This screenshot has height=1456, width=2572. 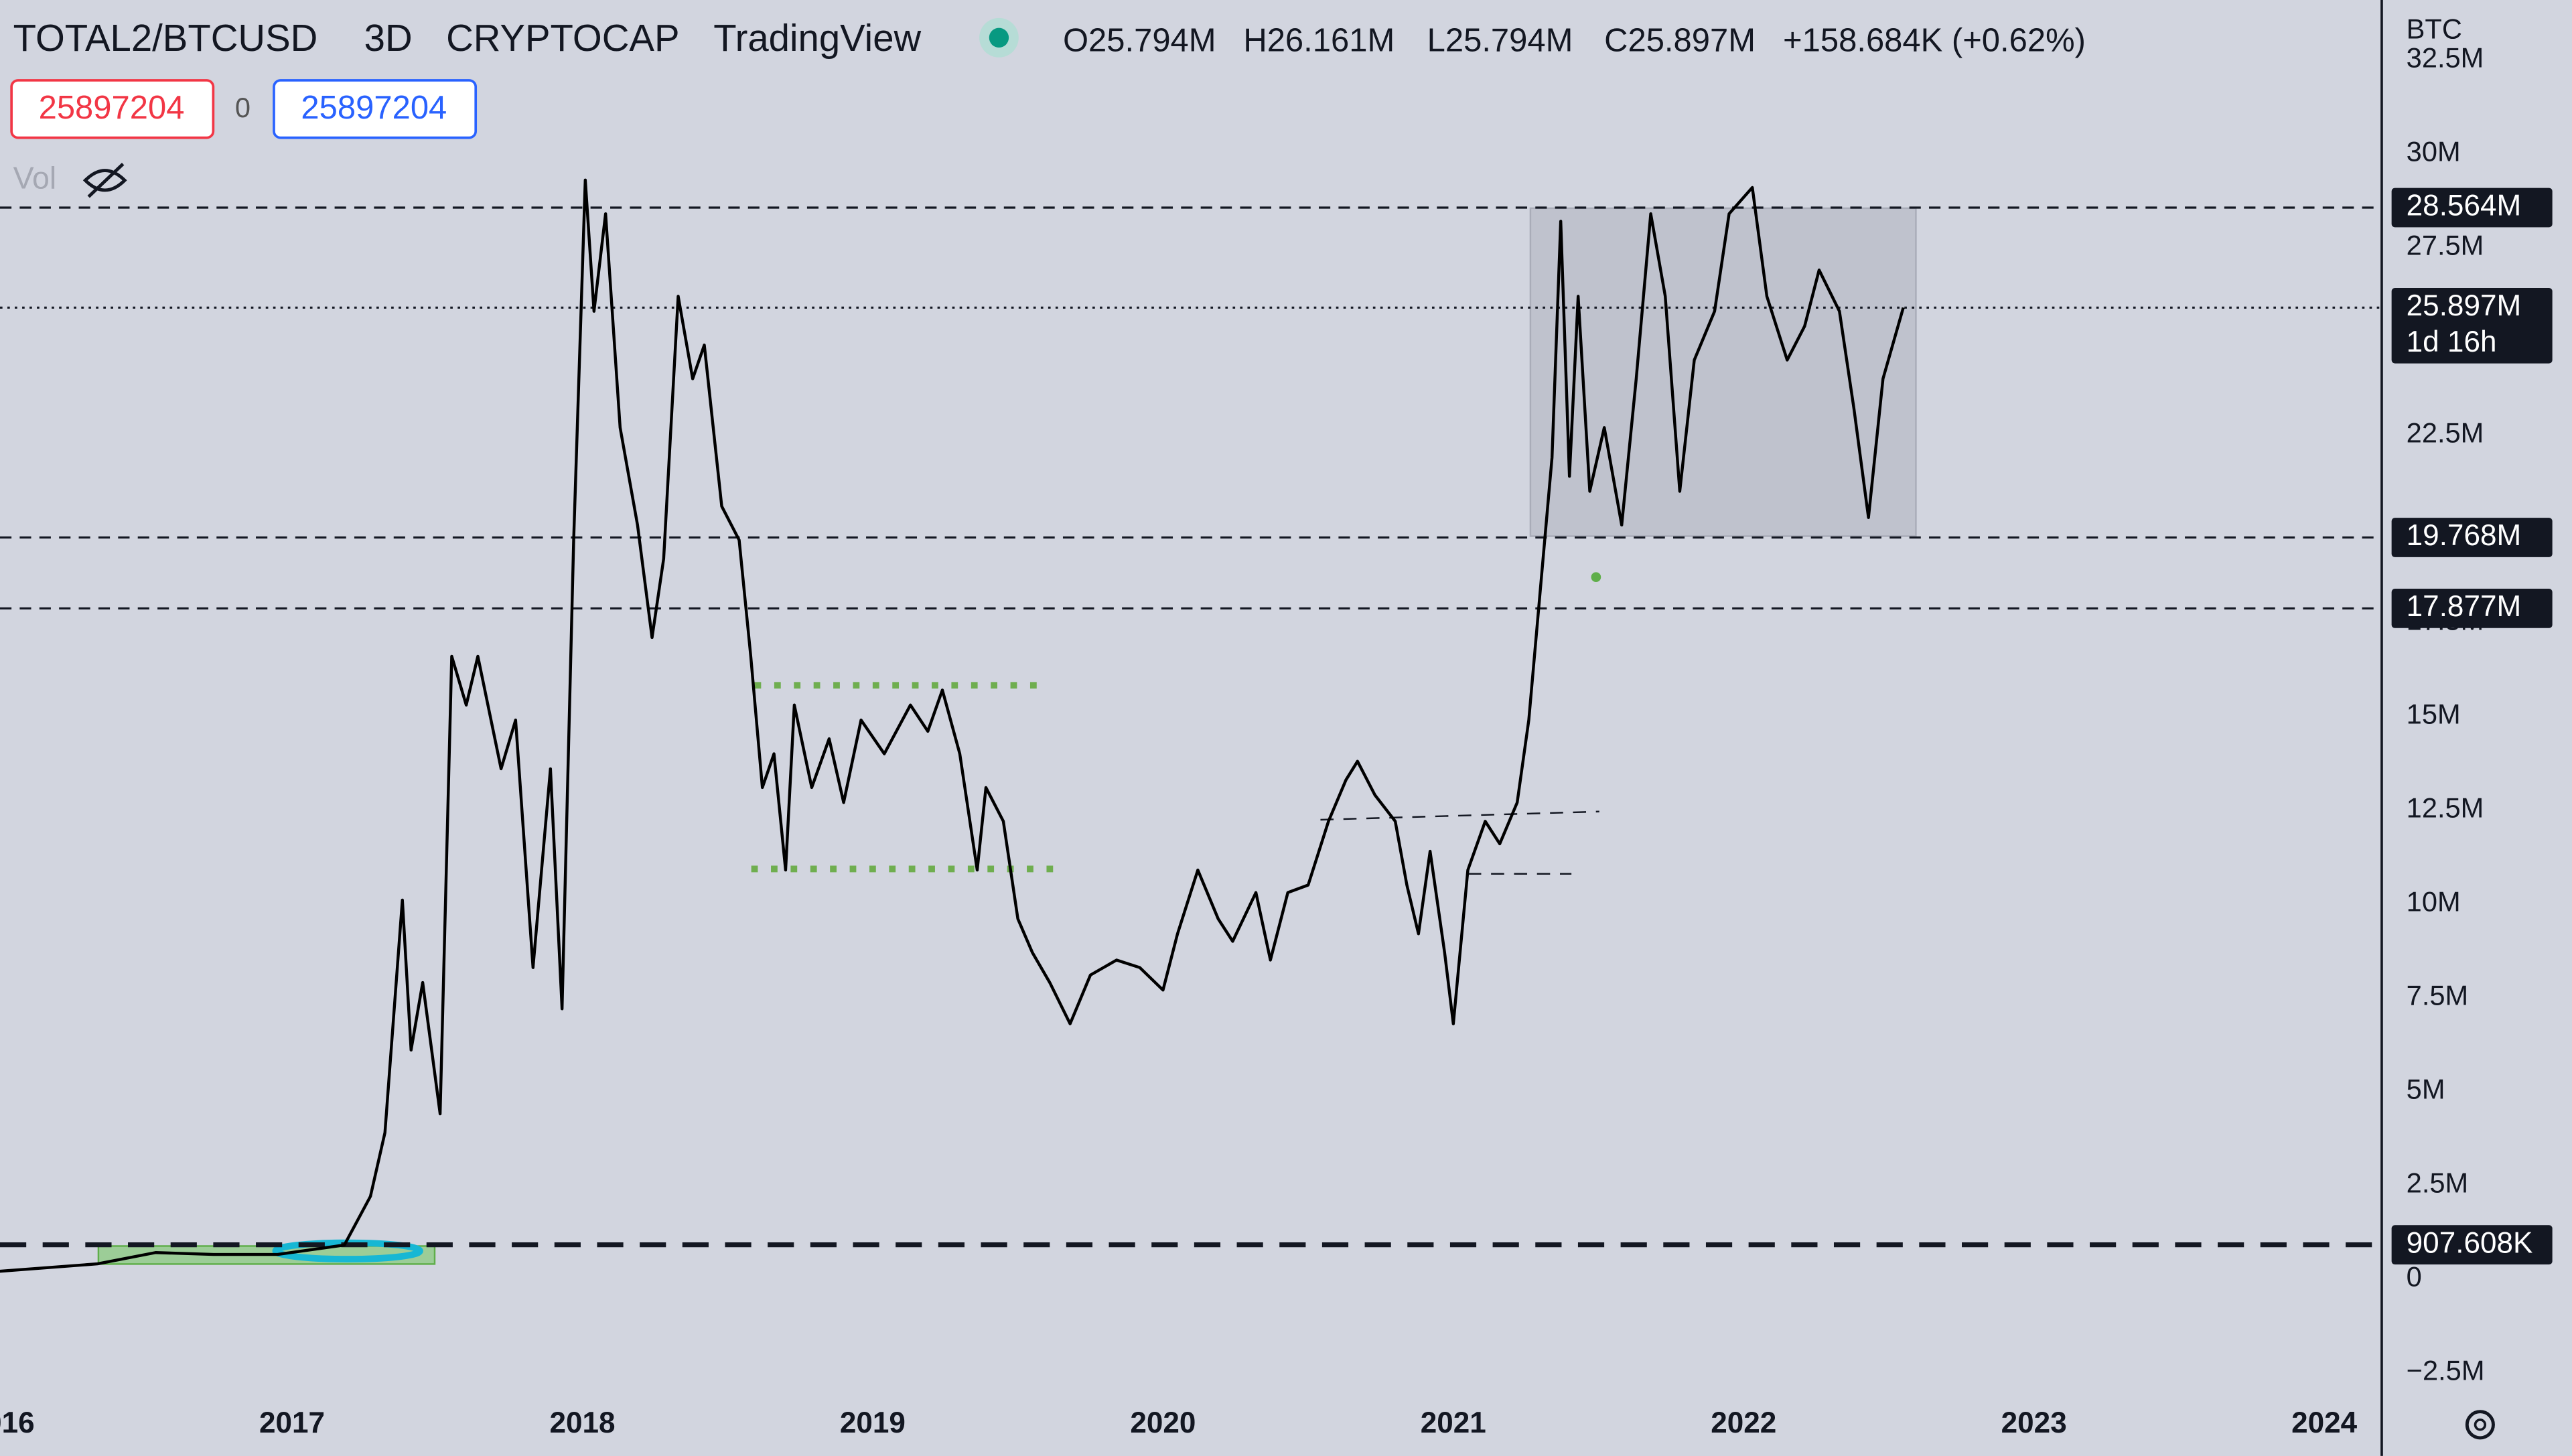 I want to click on level-label: 28.564M, so click(x=2464, y=206).